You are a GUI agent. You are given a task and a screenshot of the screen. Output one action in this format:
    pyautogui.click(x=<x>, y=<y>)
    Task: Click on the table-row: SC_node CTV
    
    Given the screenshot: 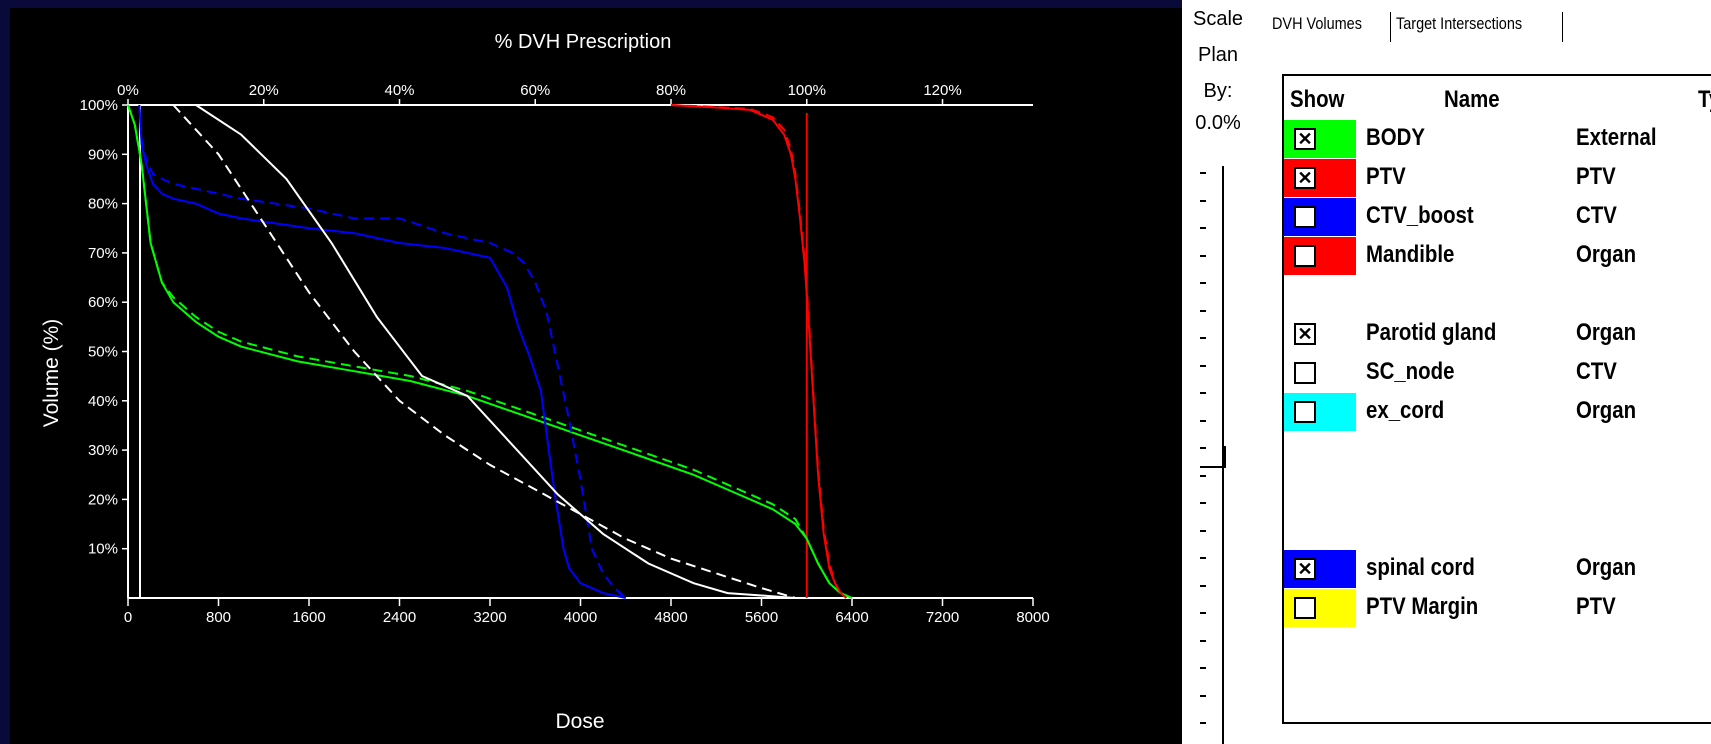 What is the action you would take?
    pyautogui.click(x=1497, y=373)
    